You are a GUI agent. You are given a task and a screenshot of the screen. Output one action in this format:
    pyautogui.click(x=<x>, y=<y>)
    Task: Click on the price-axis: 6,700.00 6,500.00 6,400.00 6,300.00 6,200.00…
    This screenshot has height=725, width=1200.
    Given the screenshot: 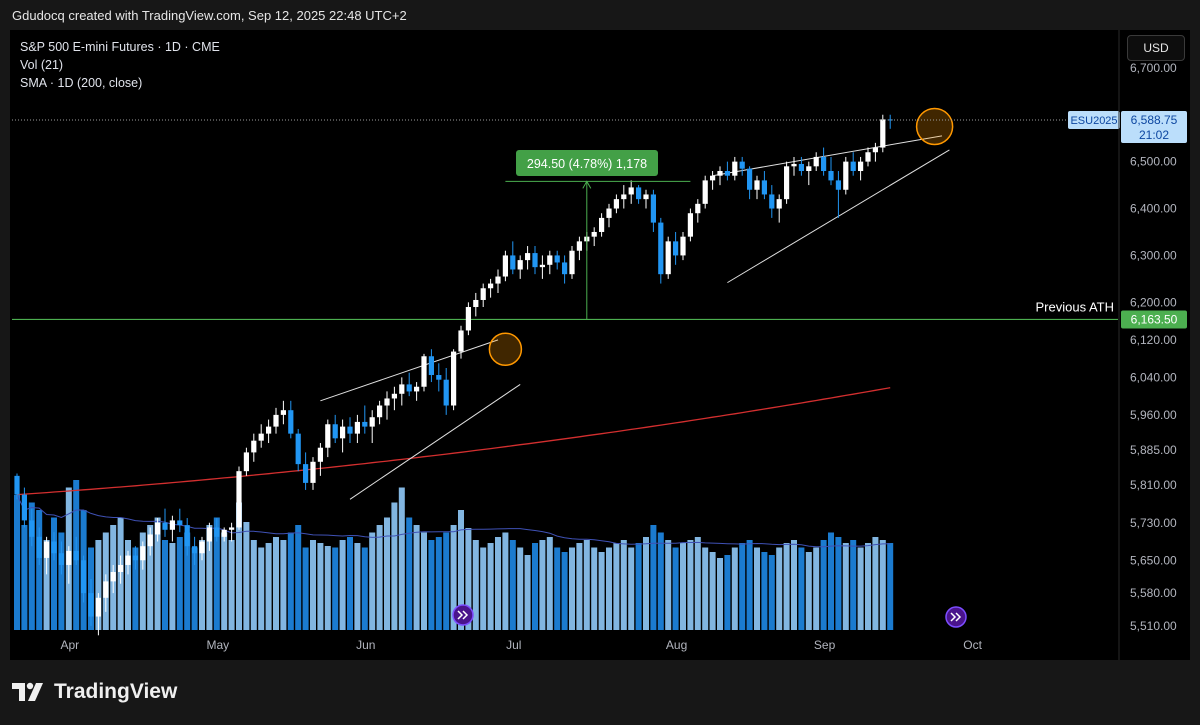 What is the action you would take?
    pyautogui.click(x=1147, y=345)
    